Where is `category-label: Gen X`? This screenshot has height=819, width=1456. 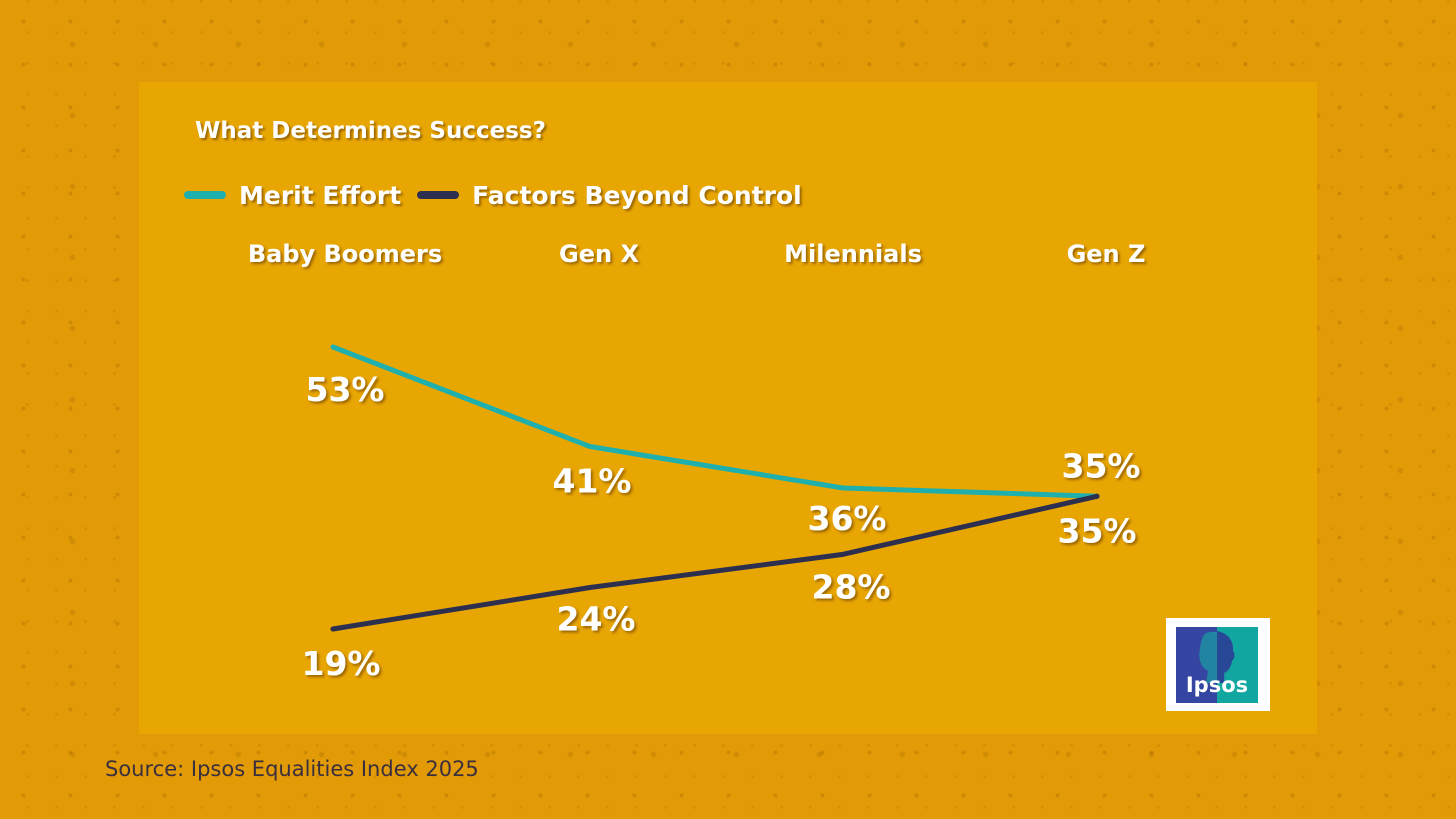
category-label: Gen X is located at coordinates (599, 254).